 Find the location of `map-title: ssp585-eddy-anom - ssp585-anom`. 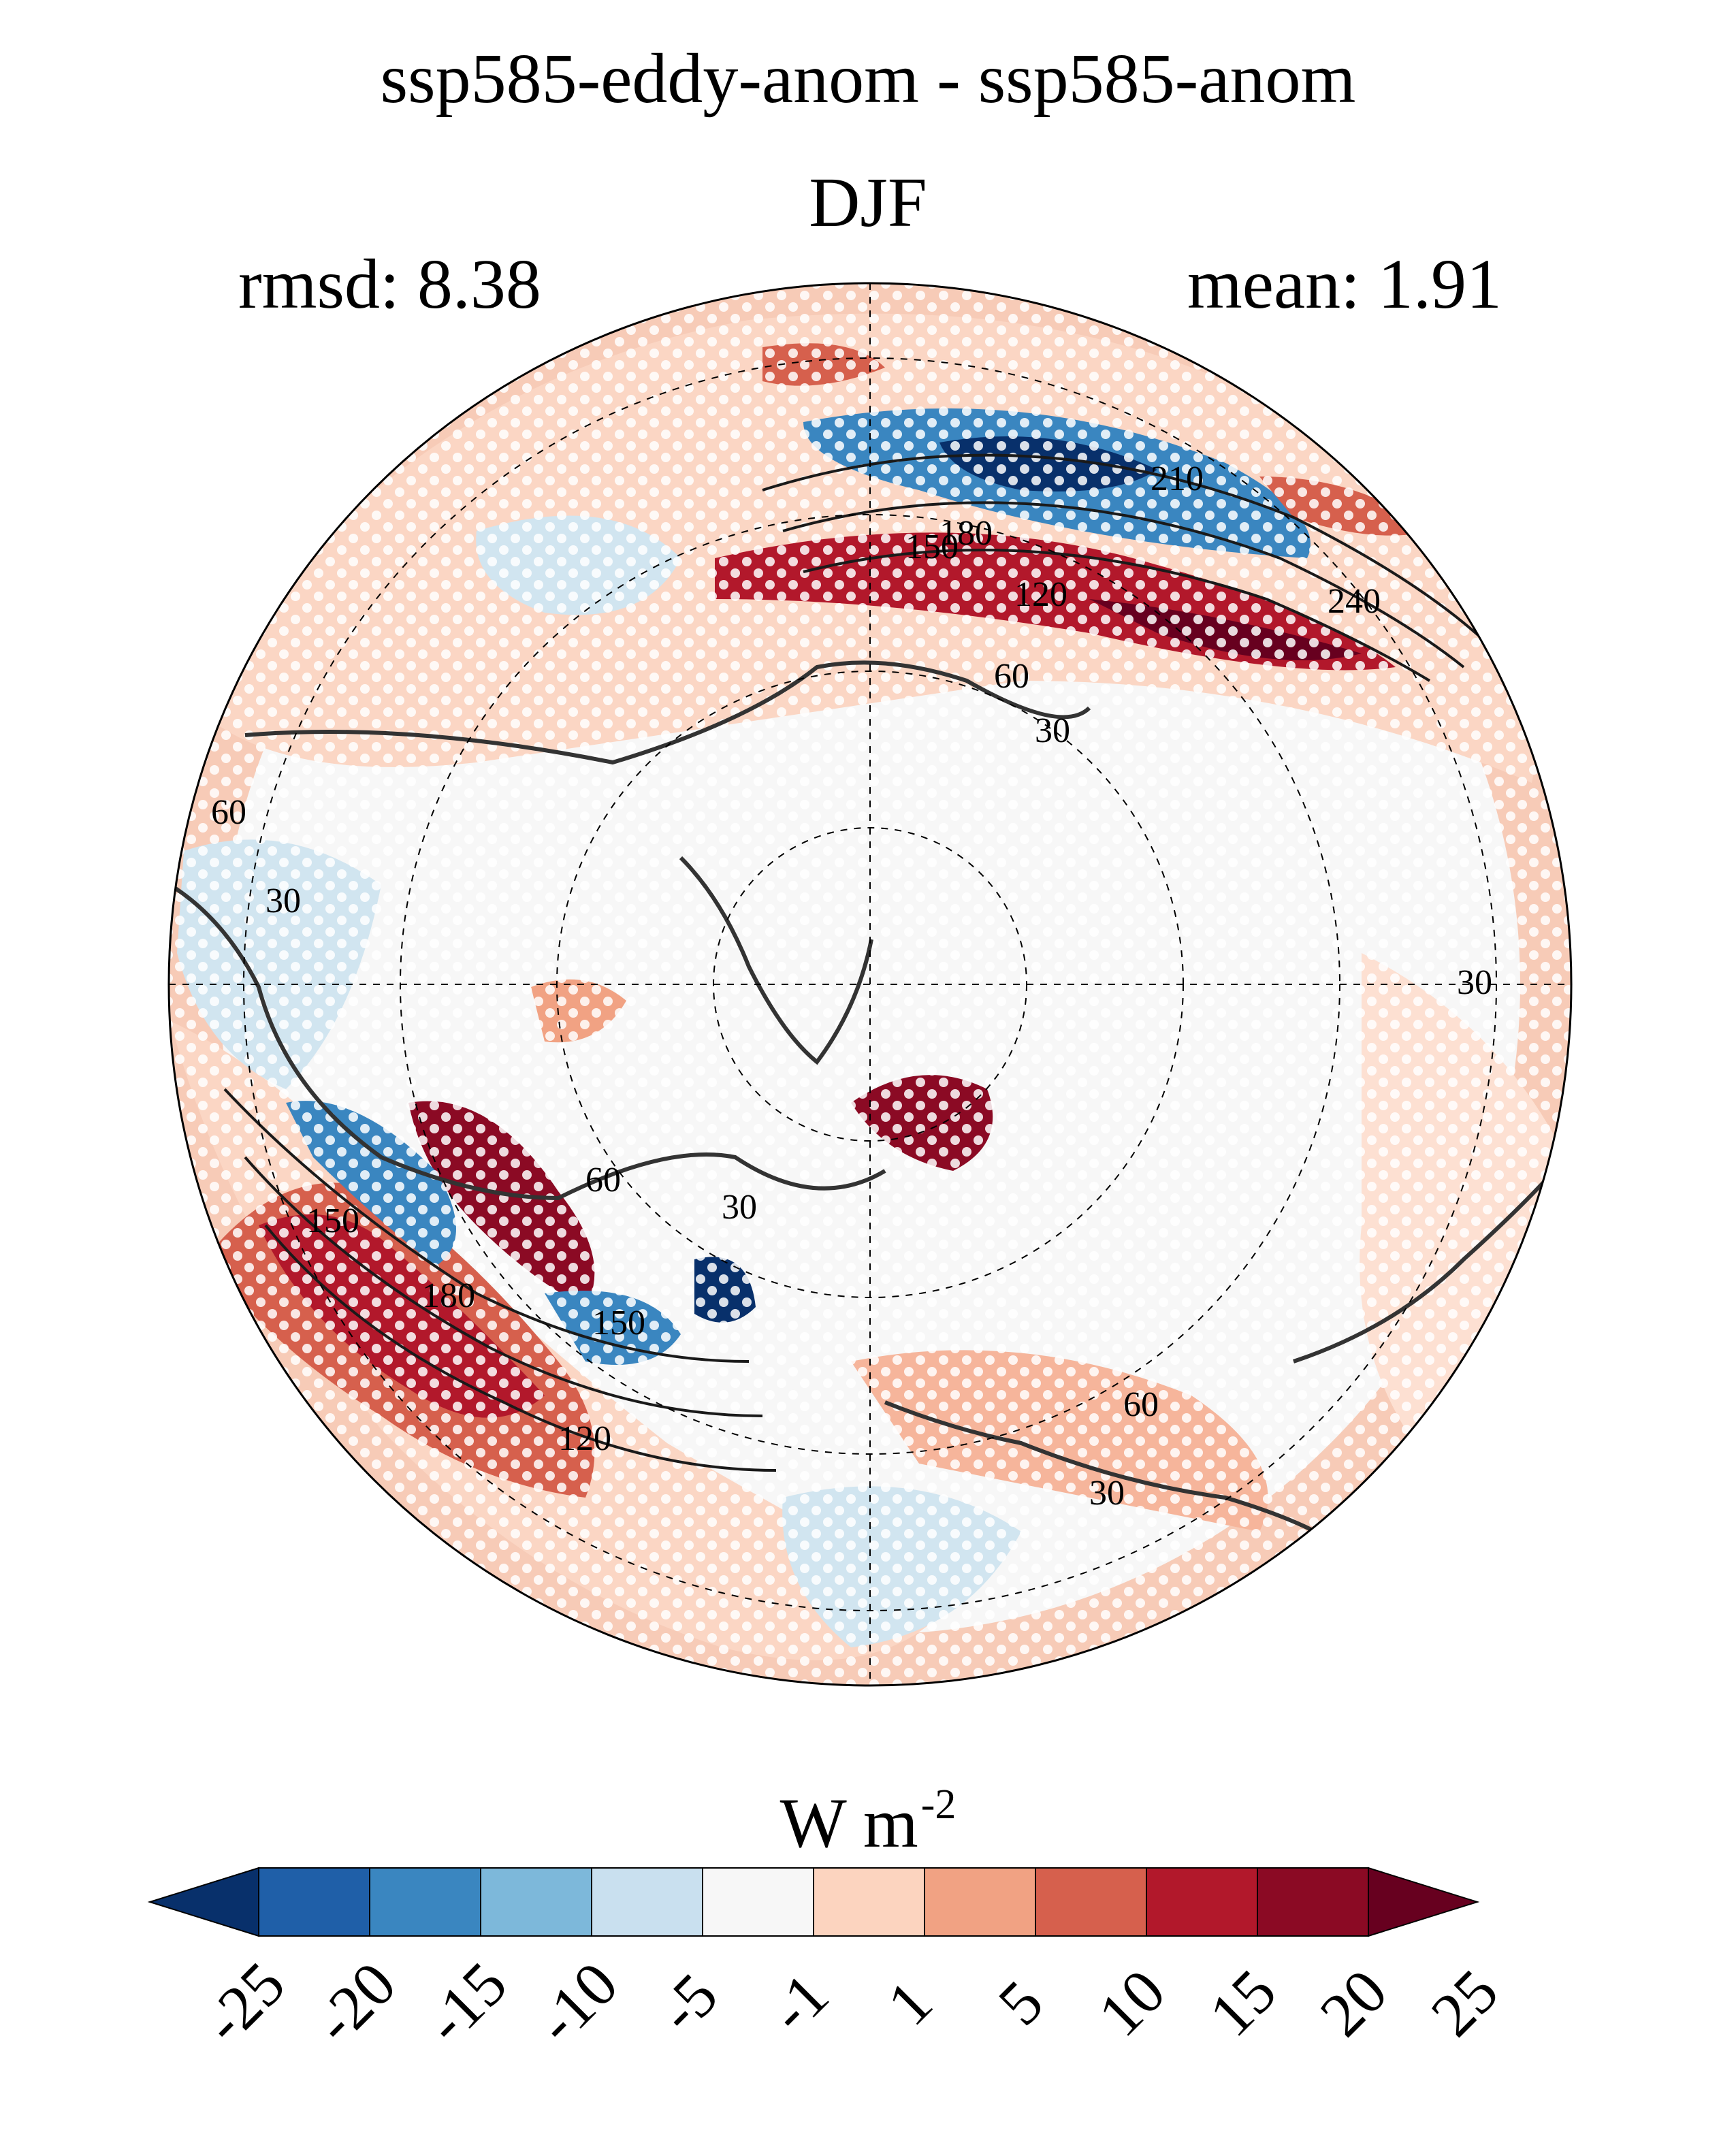

map-title: ssp585-eddy-anom - ssp585-anom is located at coordinates (868, 78).